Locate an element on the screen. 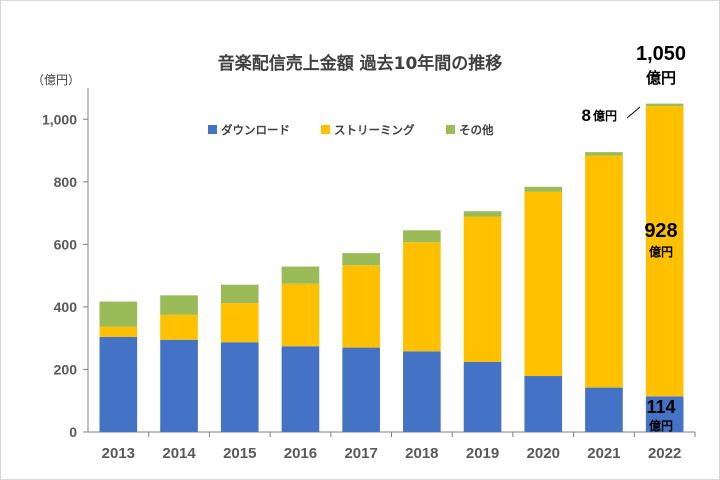 The image size is (720, 480). download-unit-label: 億円 is located at coordinates (661, 425).